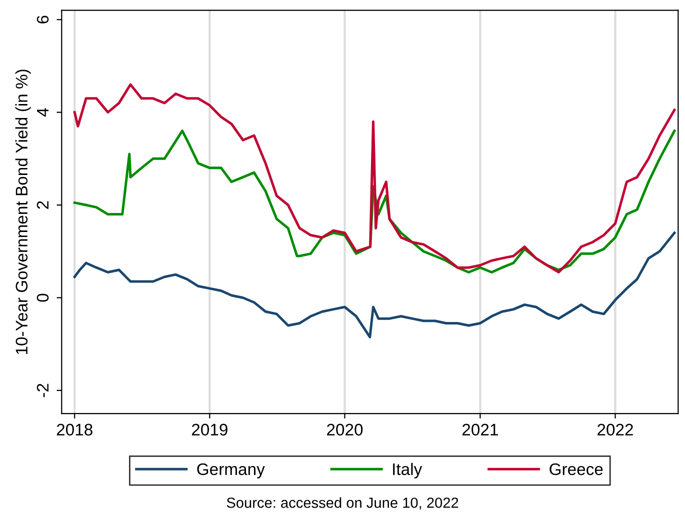 The width and height of the screenshot is (685, 517). Describe the element at coordinates (42, 298) in the screenshot. I see `y-tick-label: 0` at that location.